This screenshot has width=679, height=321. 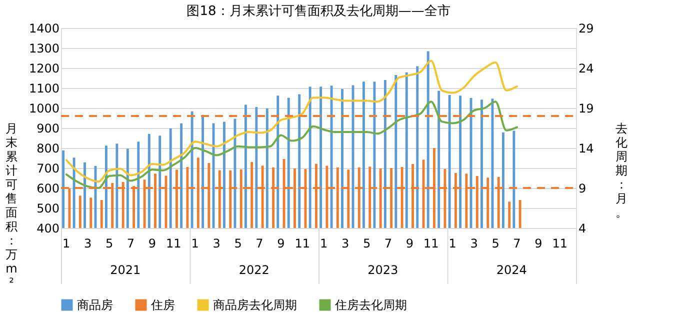 What do you see at coordinates (586, 29) in the screenshot?
I see `y2-tick-label: 29` at bounding box center [586, 29].